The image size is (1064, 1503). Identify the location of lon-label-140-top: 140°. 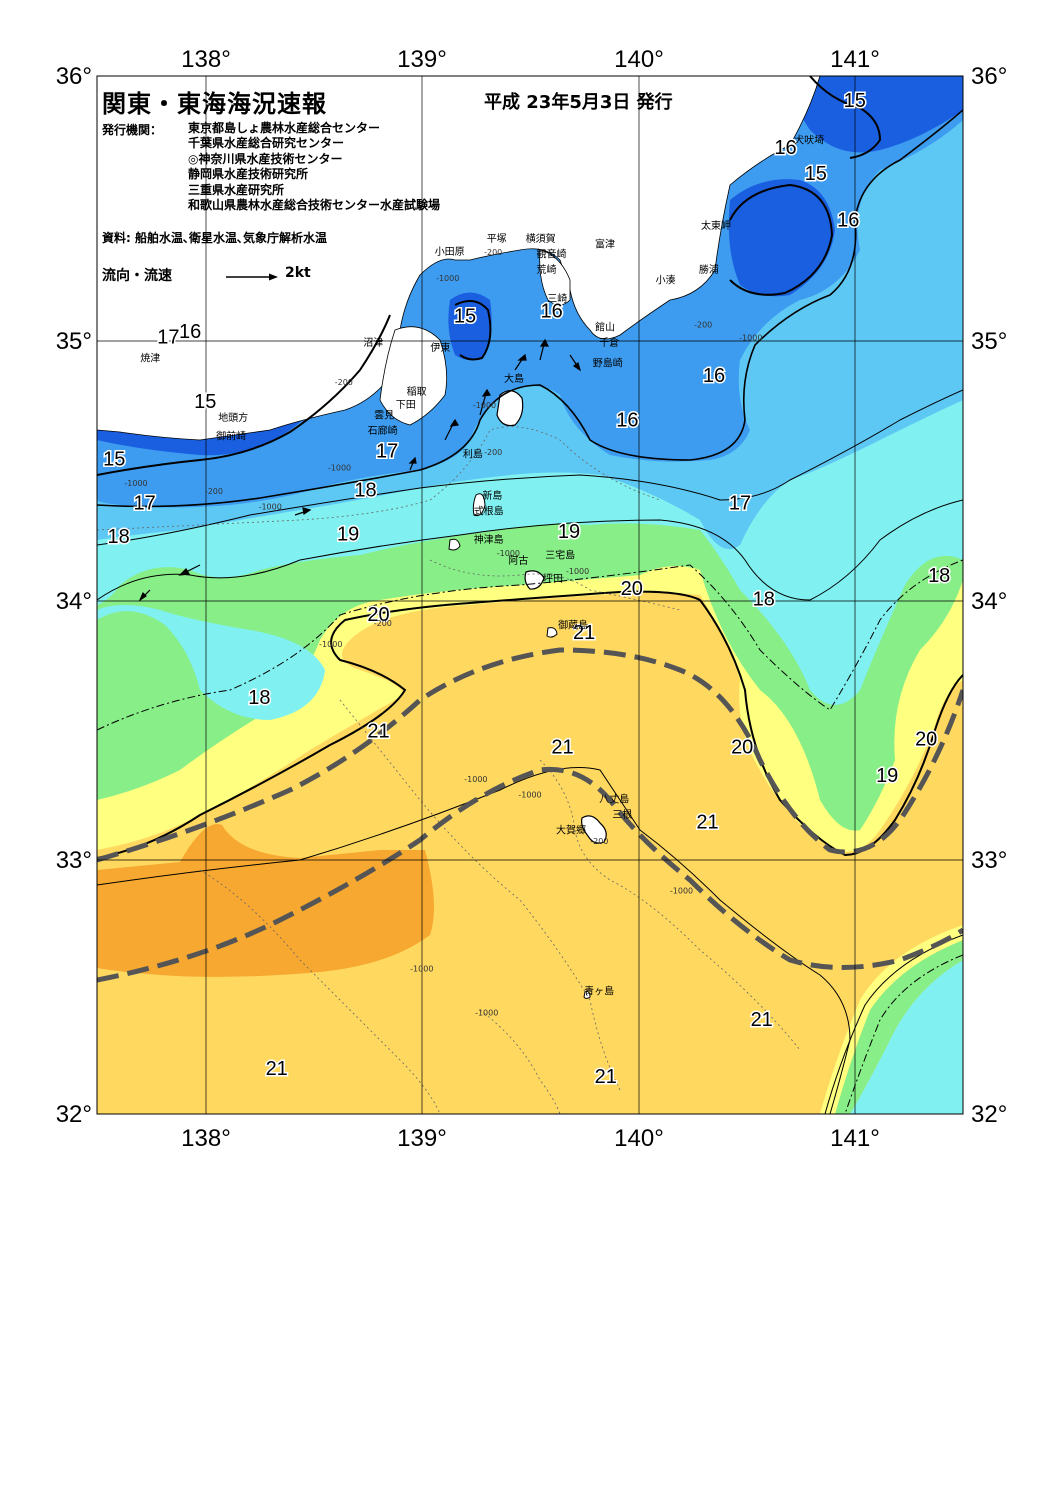
(639, 59).